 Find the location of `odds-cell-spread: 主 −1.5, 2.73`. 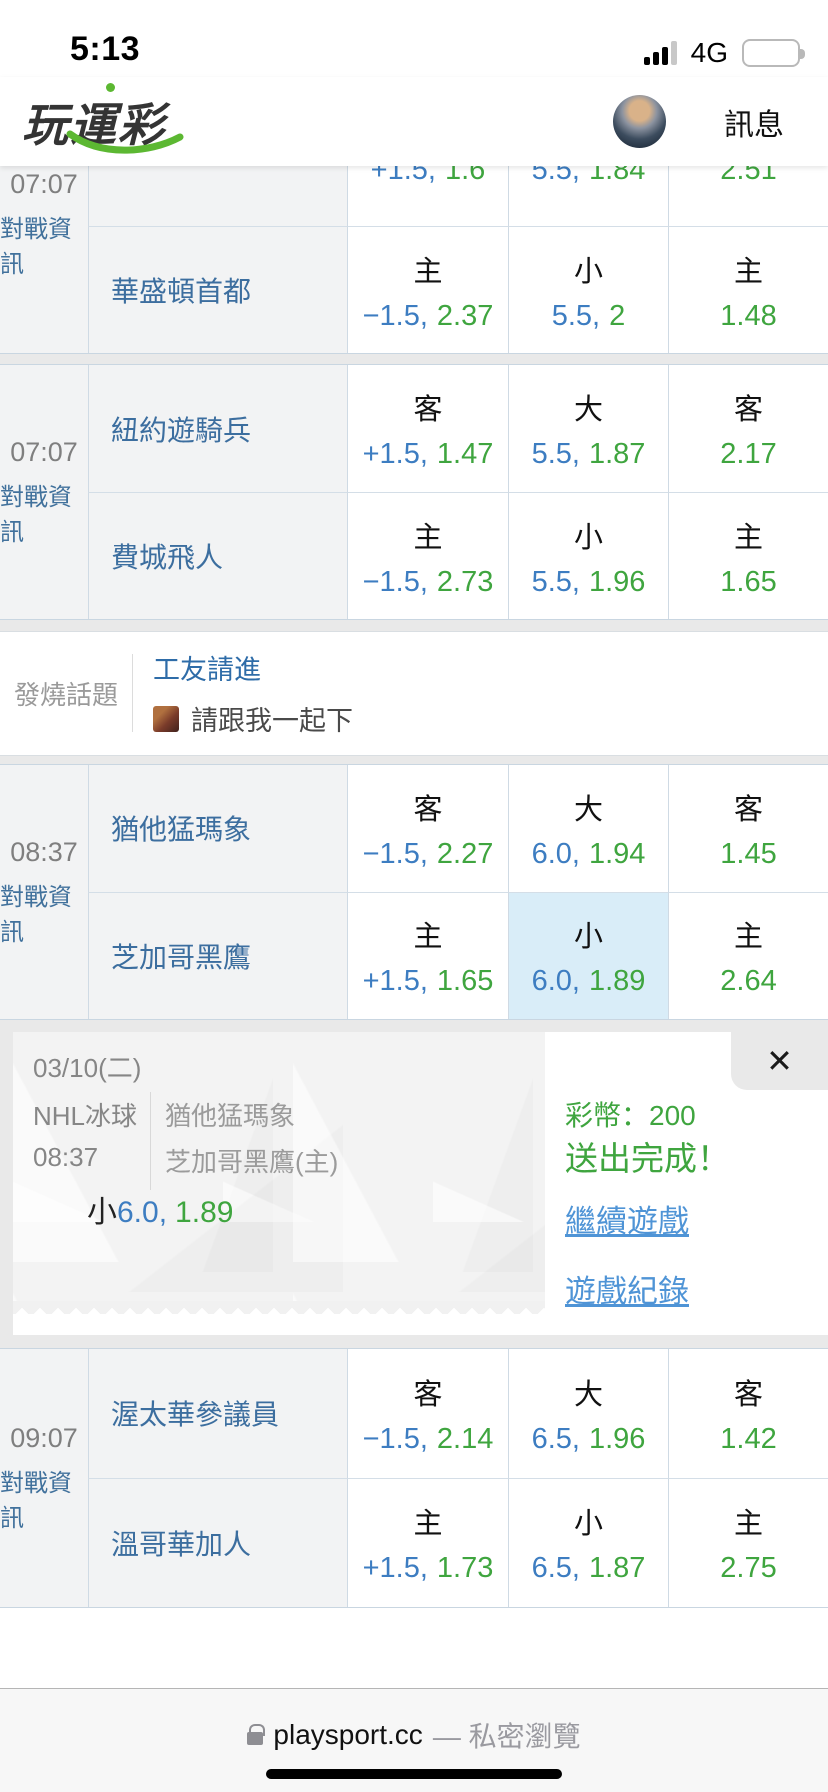

odds-cell-spread: 主 −1.5, 2.73 is located at coordinates (427, 556).